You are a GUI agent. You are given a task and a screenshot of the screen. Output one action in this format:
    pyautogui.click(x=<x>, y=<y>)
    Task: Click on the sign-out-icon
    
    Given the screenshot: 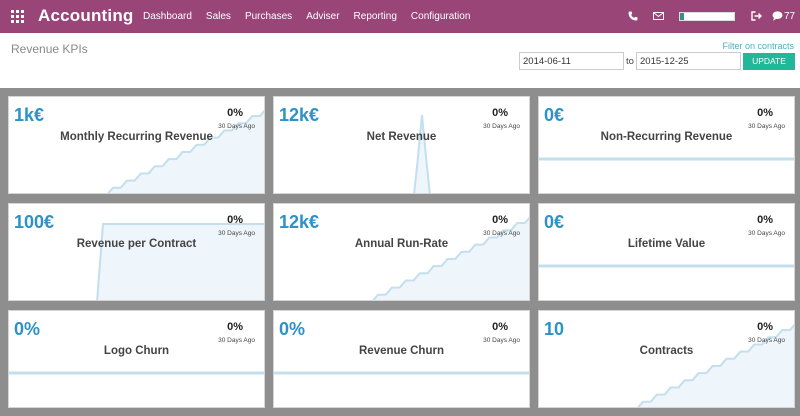 What is the action you would take?
    pyautogui.click(x=756, y=16)
    